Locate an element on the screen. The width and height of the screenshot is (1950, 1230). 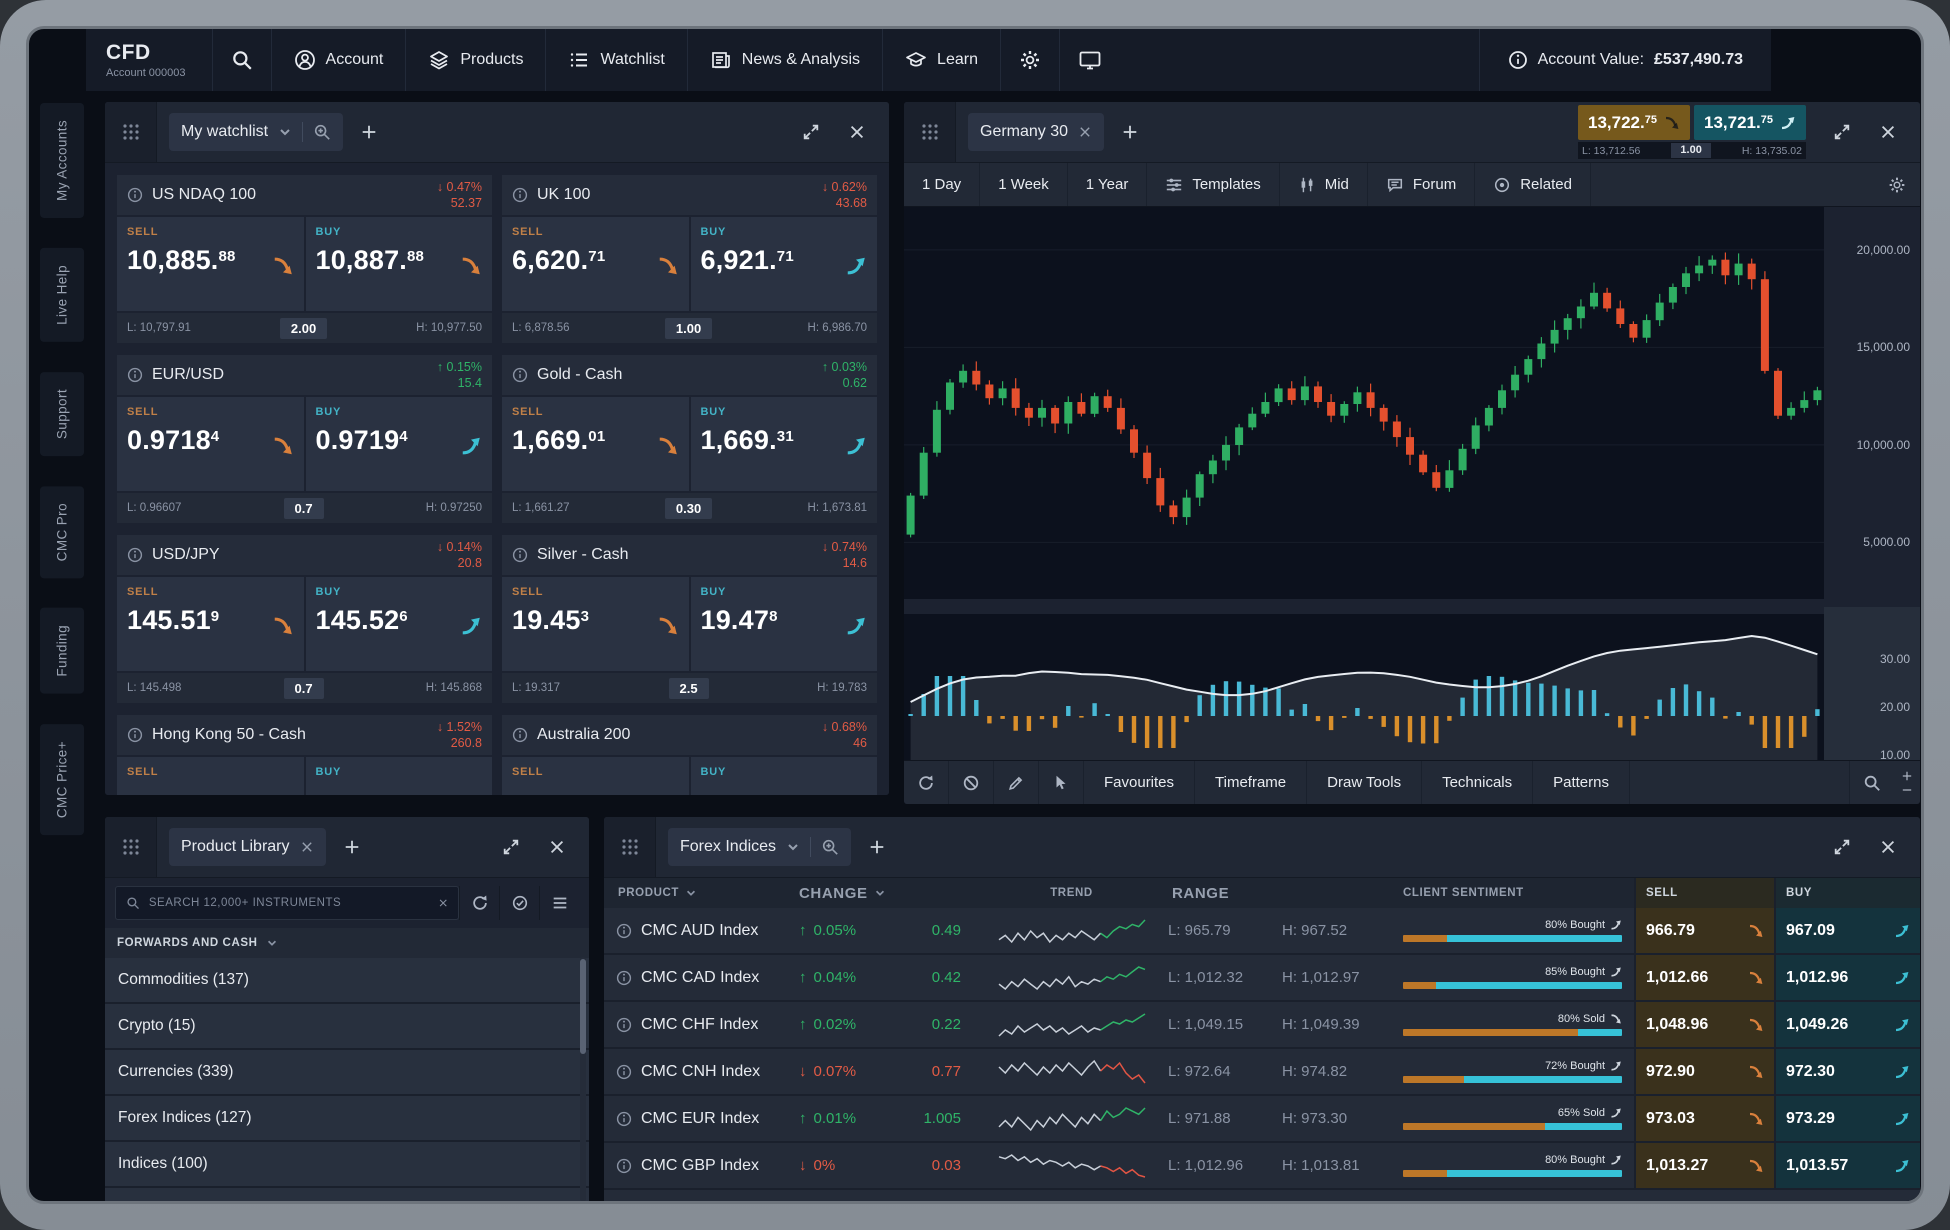
instrument-header: Hong Kong 50 - Cash ↓ 1.52% 260.8 is located at coordinates (304, 735).